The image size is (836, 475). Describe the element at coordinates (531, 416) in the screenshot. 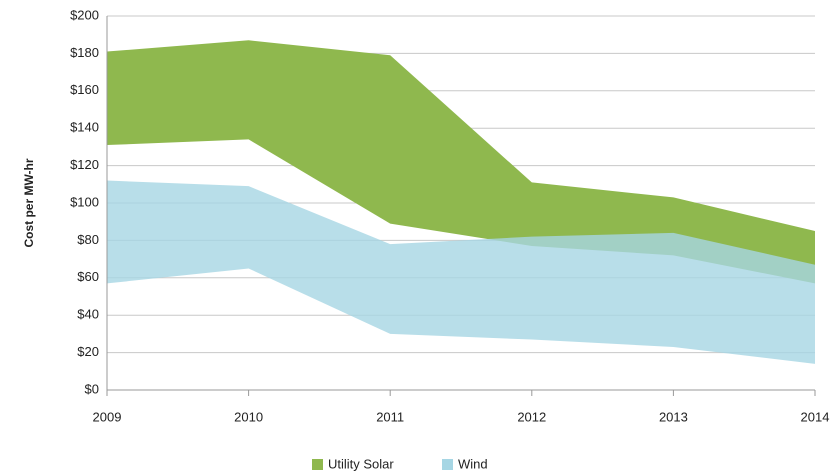

I see `x-tick-label: 2012` at that location.